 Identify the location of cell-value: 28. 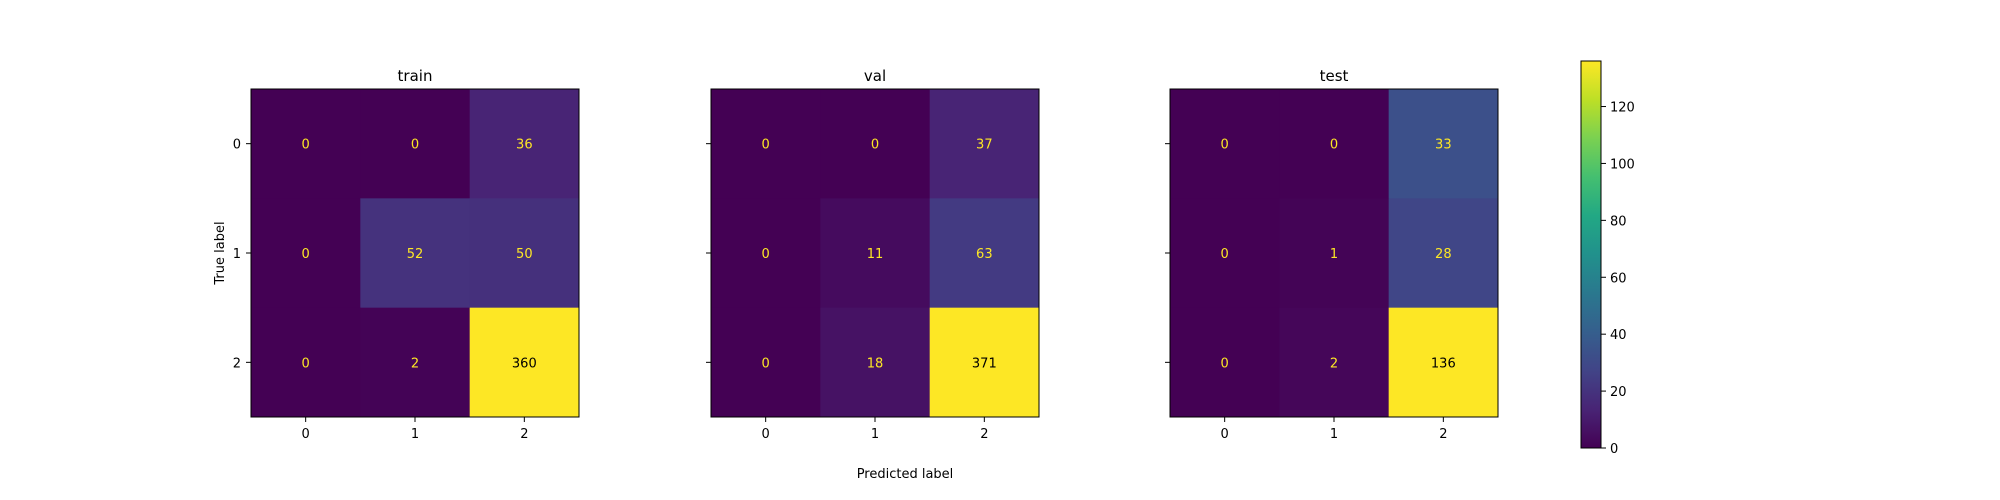
(1443, 254).